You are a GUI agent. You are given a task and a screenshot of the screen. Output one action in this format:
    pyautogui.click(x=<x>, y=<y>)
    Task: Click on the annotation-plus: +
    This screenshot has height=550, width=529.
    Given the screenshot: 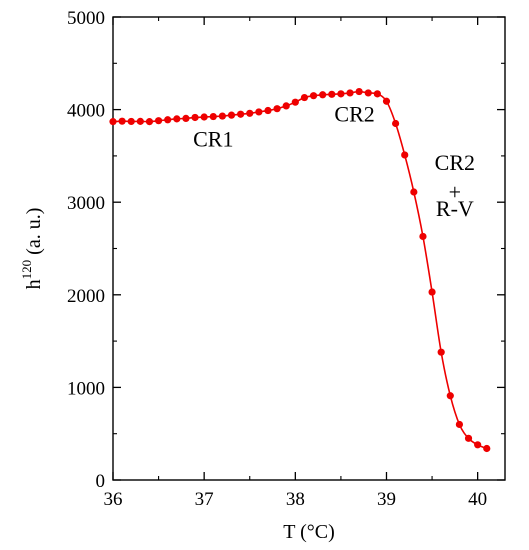 What is the action you would take?
    pyautogui.click(x=455, y=191)
    